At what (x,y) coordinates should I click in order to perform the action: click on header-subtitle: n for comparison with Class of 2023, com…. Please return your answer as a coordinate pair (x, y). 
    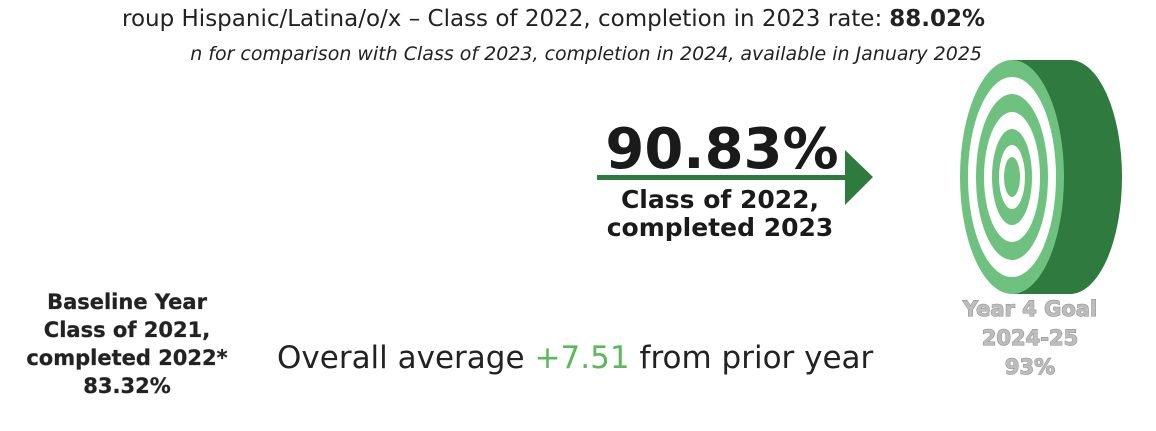
    Looking at the image, I should click on (586, 54).